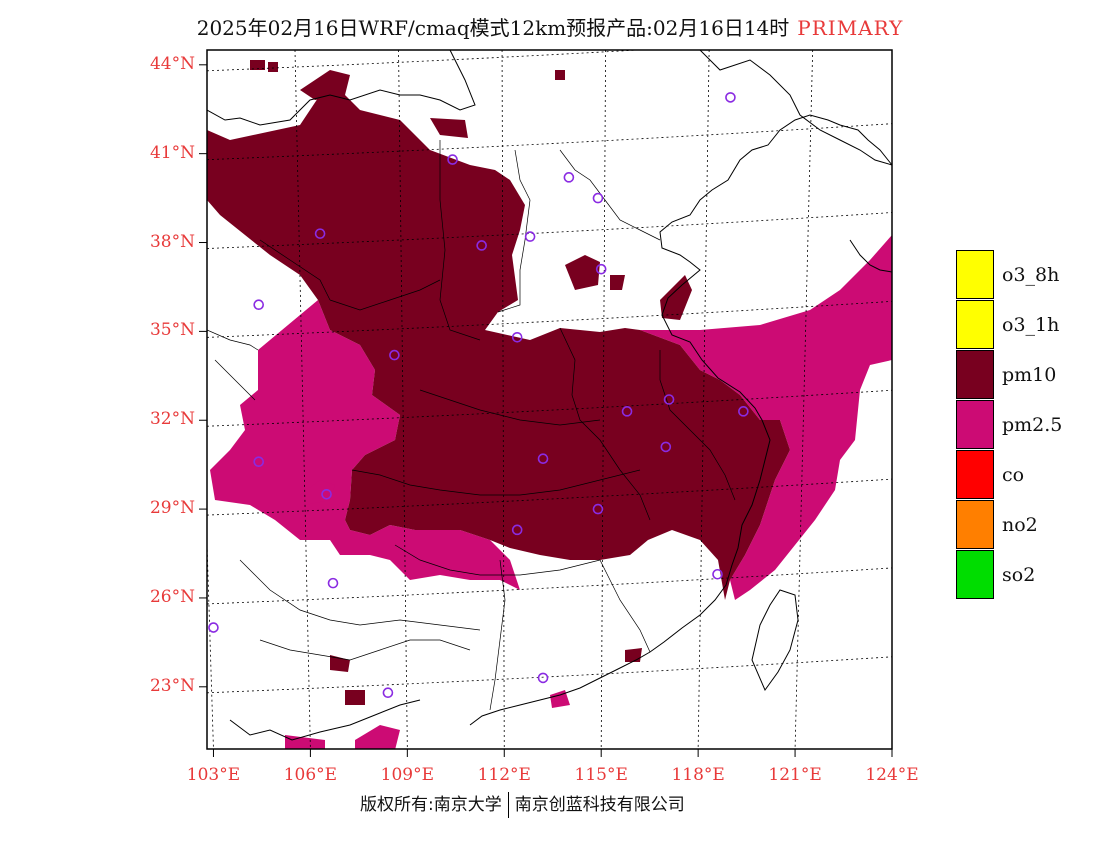 This screenshot has width=1100, height=850. Describe the element at coordinates (599, 805) in the screenshot. I see `company-name: 南京创蓝科技有限公司` at that location.